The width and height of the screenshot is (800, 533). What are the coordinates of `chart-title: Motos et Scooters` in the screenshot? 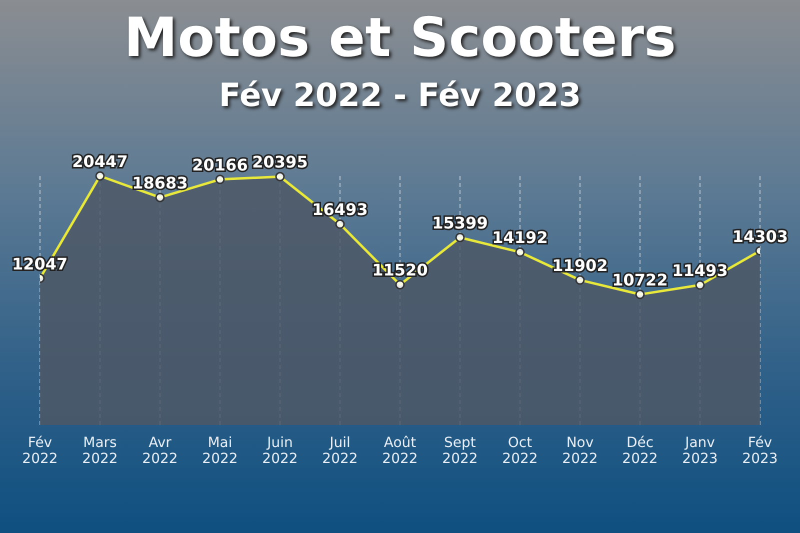 It's located at (400, 37).